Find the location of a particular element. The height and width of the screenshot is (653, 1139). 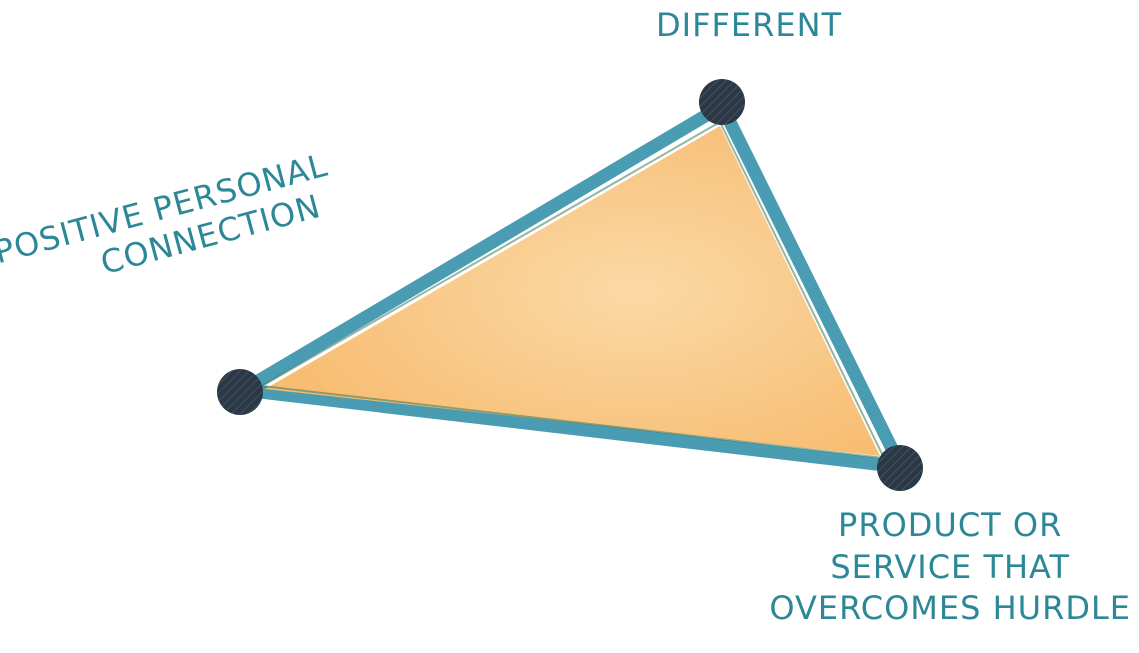

label-line: PRODUCT OR is located at coordinates (950, 525).